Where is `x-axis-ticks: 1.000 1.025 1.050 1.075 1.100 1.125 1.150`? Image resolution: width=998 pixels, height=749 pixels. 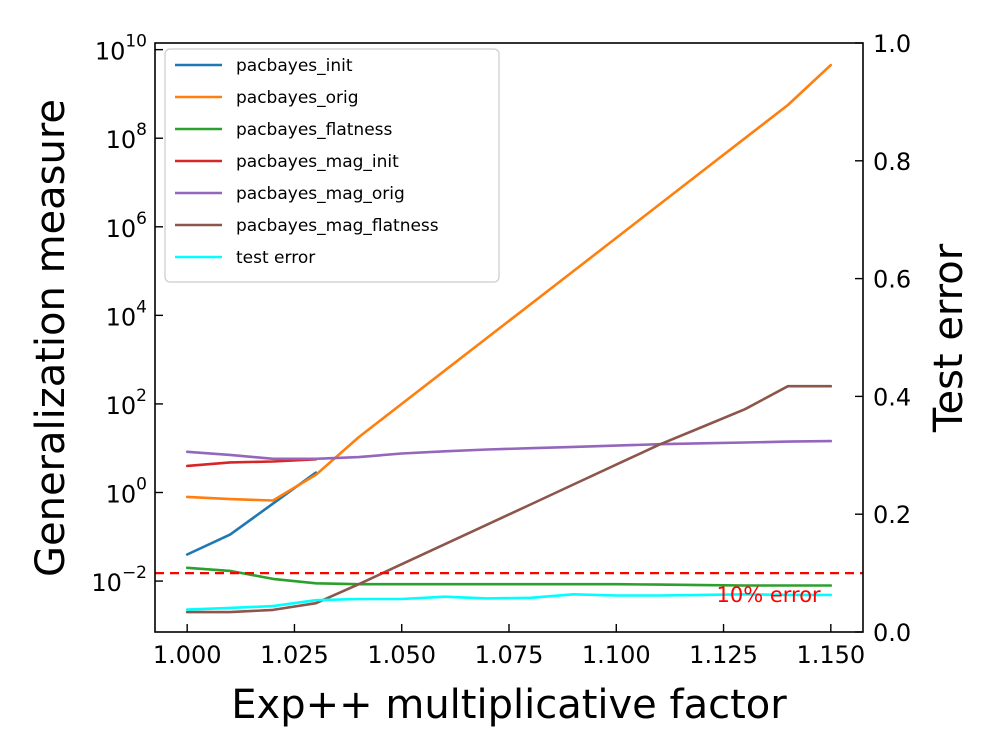
x-axis-ticks: 1.000 1.025 1.050 1.075 1.100 1.125 1.150 is located at coordinates (509, 646).